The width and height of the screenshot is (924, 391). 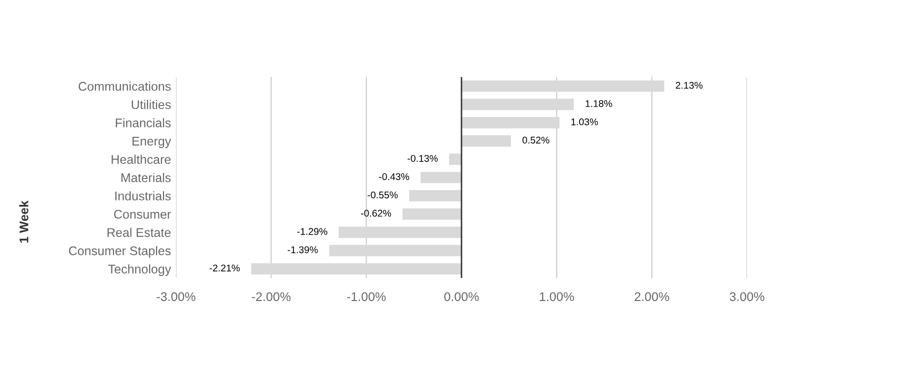 What do you see at coordinates (225, 268) in the screenshot?
I see `data-label: -2.21%` at bounding box center [225, 268].